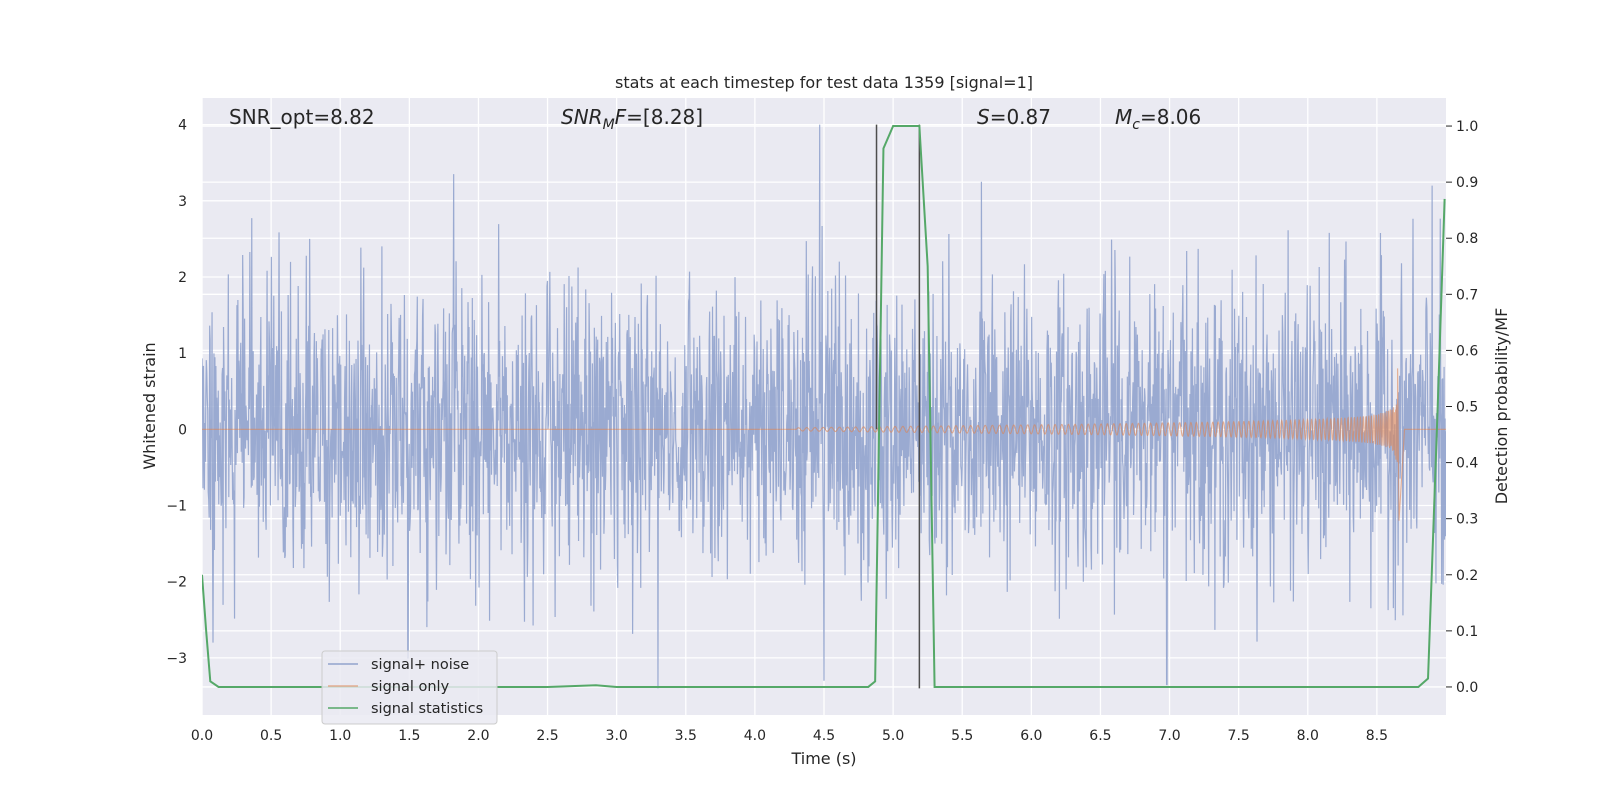 The width and height of the screenshot is (1600, 804). I want to click on x-tick-label: 6.5, so click(1100, 736).